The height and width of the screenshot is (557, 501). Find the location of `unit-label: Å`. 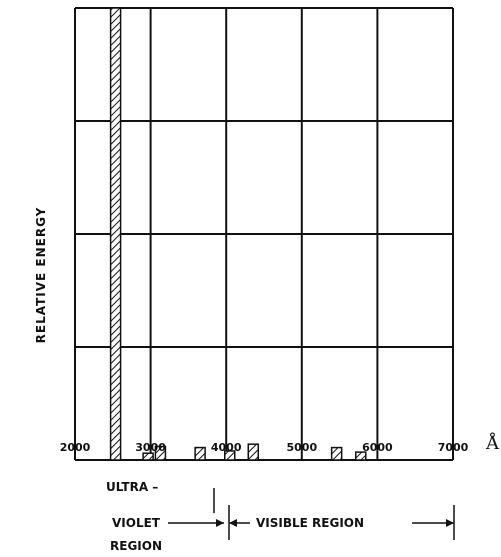

unit-label: Å is located at coordinates (492, 443).